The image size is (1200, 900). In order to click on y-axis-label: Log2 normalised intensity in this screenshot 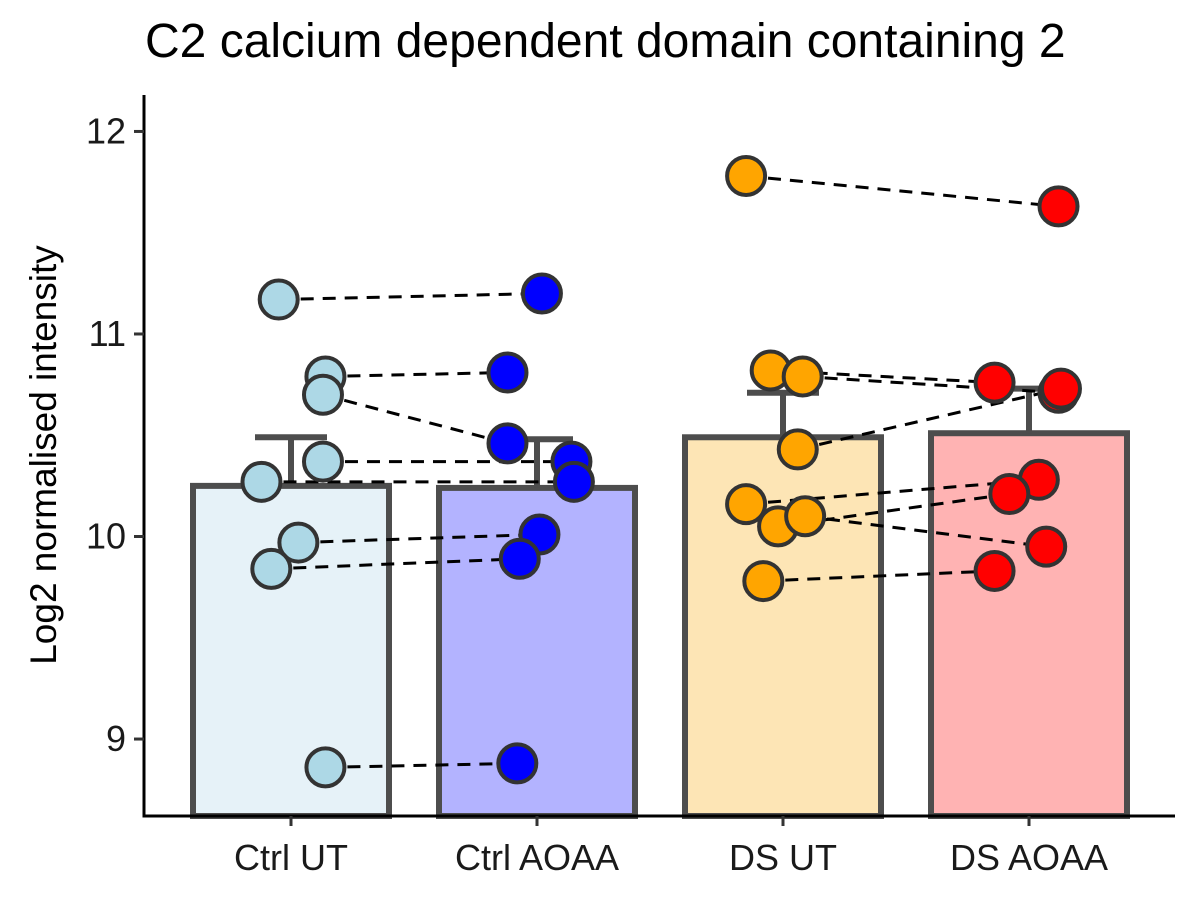, I will do `click(43, 455)`.